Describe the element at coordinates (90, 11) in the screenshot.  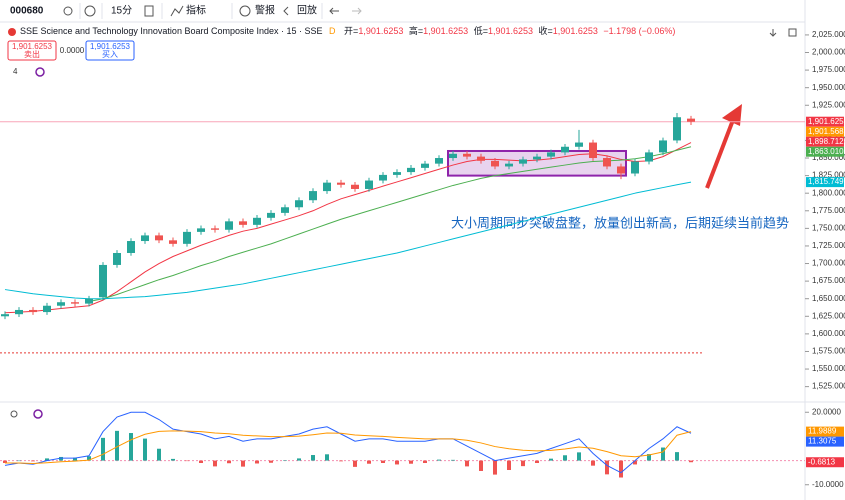
I see `add-icon` at that location.